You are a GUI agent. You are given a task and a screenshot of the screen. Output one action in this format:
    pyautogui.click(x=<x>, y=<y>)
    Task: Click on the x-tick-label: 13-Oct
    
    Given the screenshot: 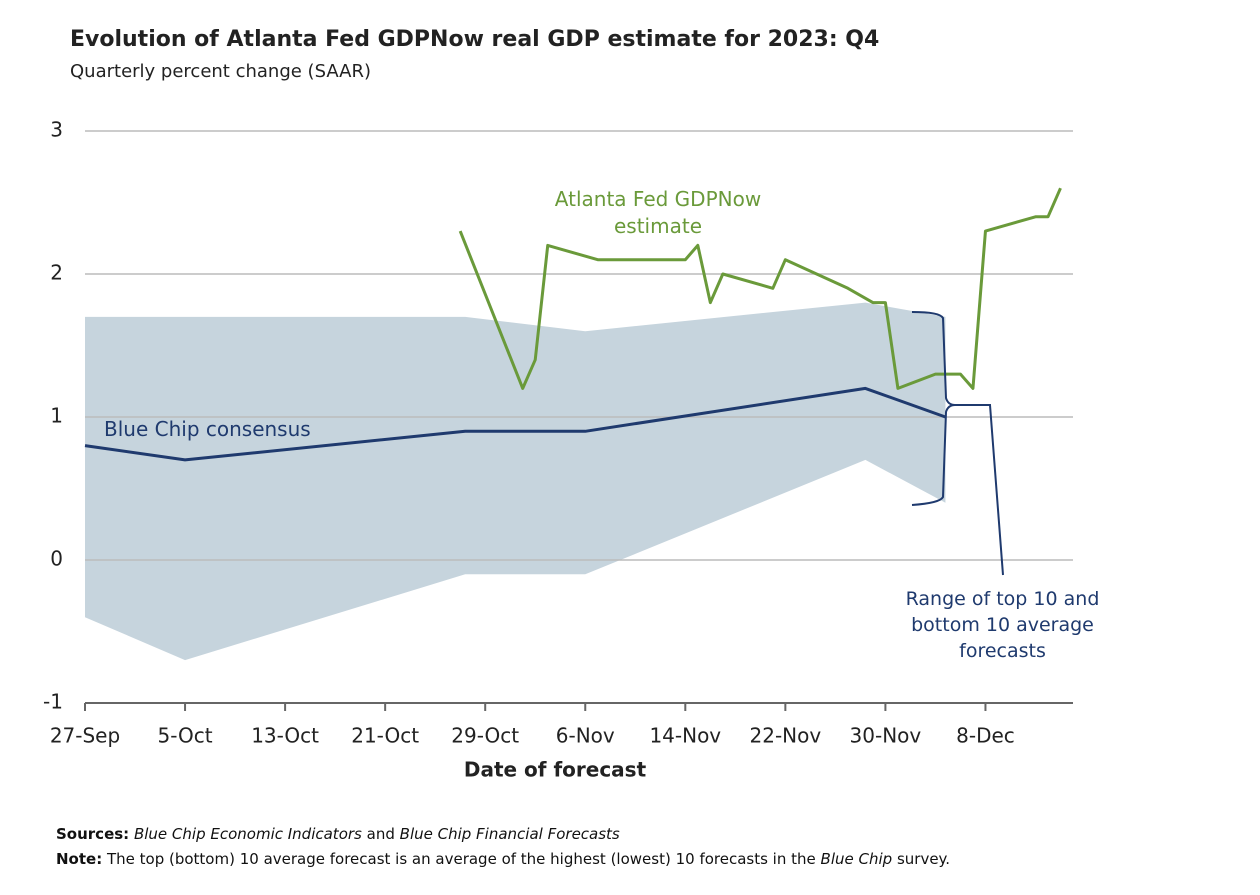 What is the action you would take?
    pyautogui.click(x=285, y=736)
    